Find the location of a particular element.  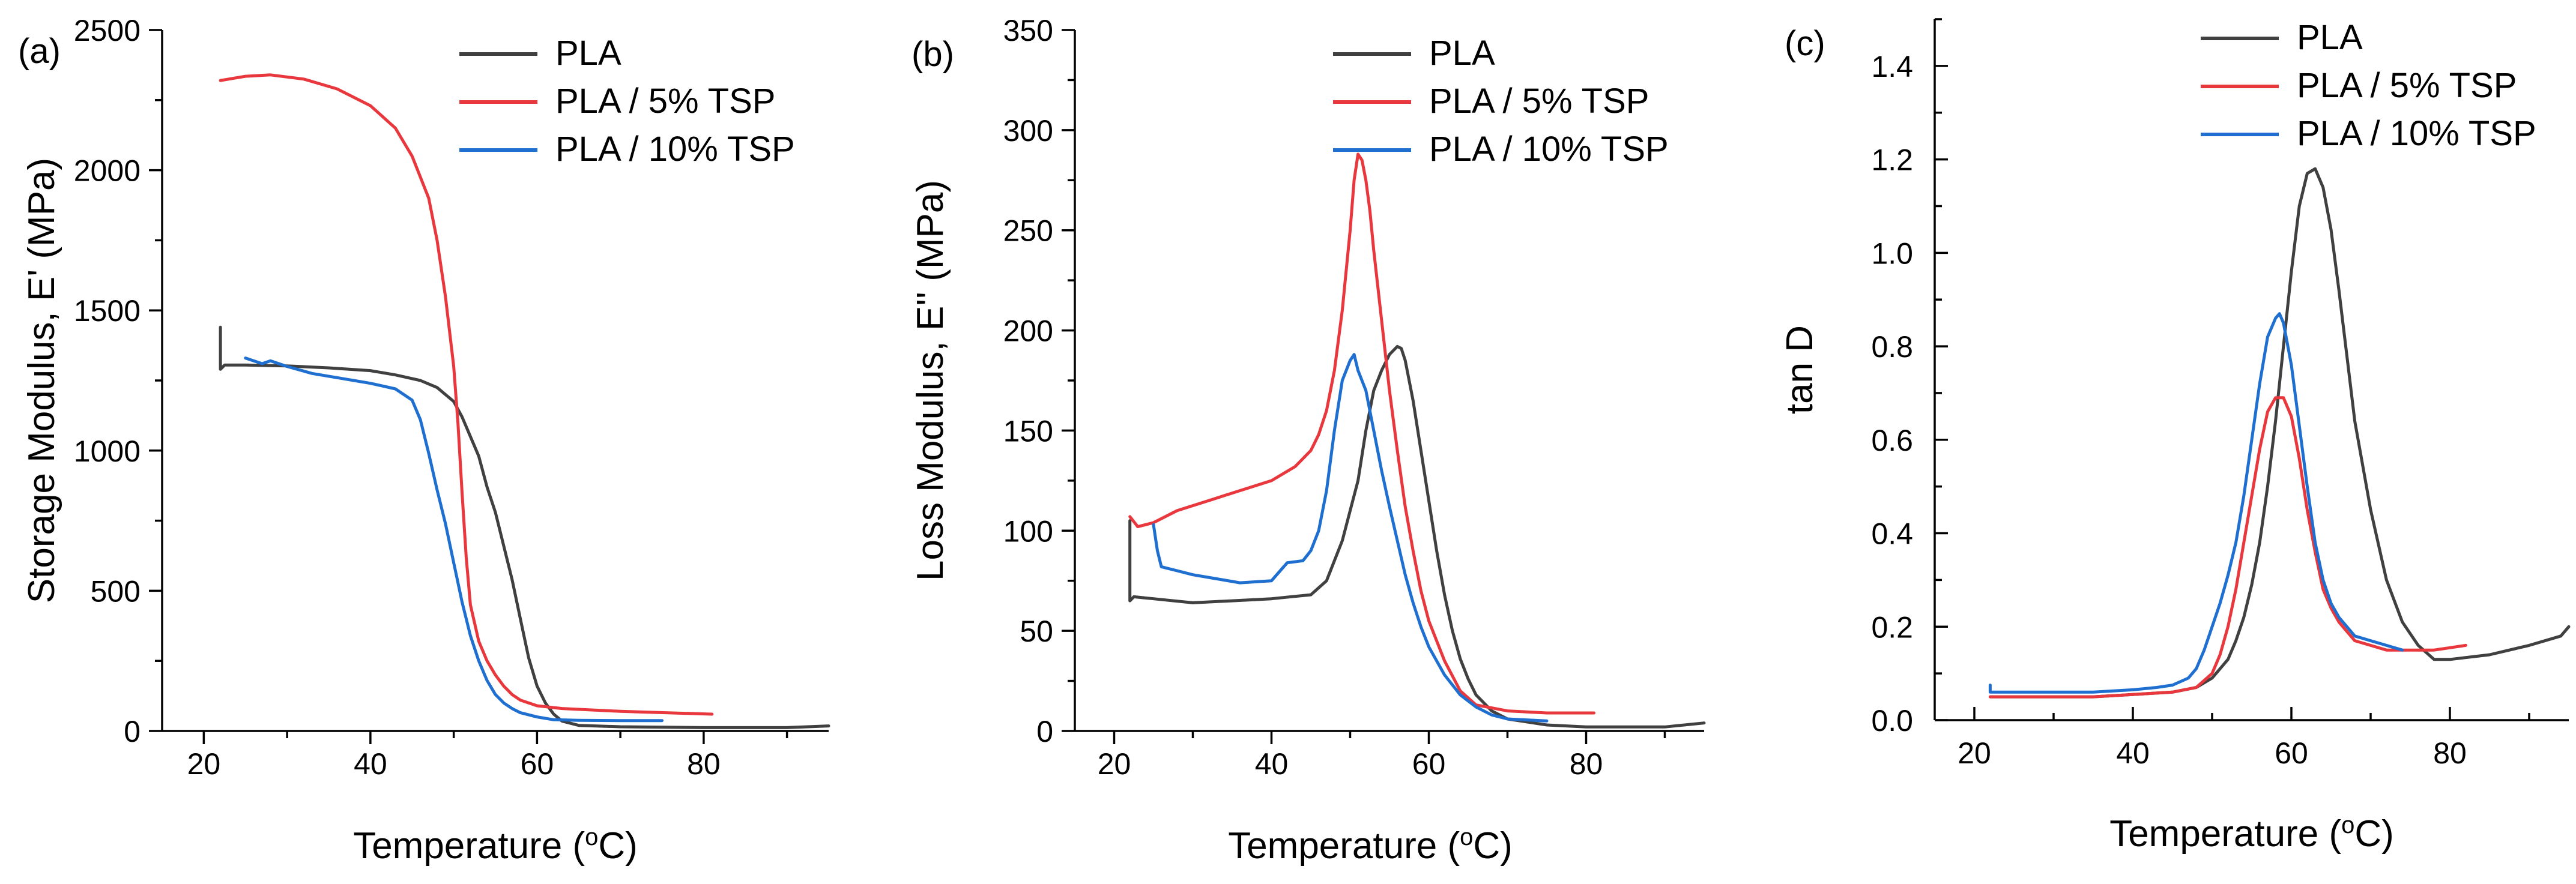

y-tick-label: 2500 is located at coordinates (107, 31).